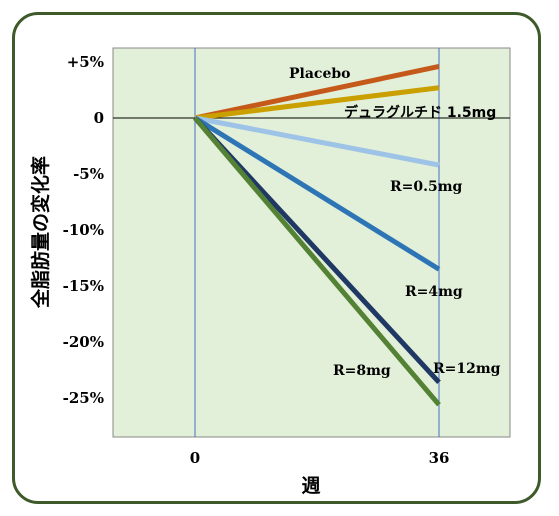 Image resolution: width=559 pixels, height=516 pixels. Describe the element at coordinates (362, 371) in the screenshot. I see `series-label: R=8mg` at that location.